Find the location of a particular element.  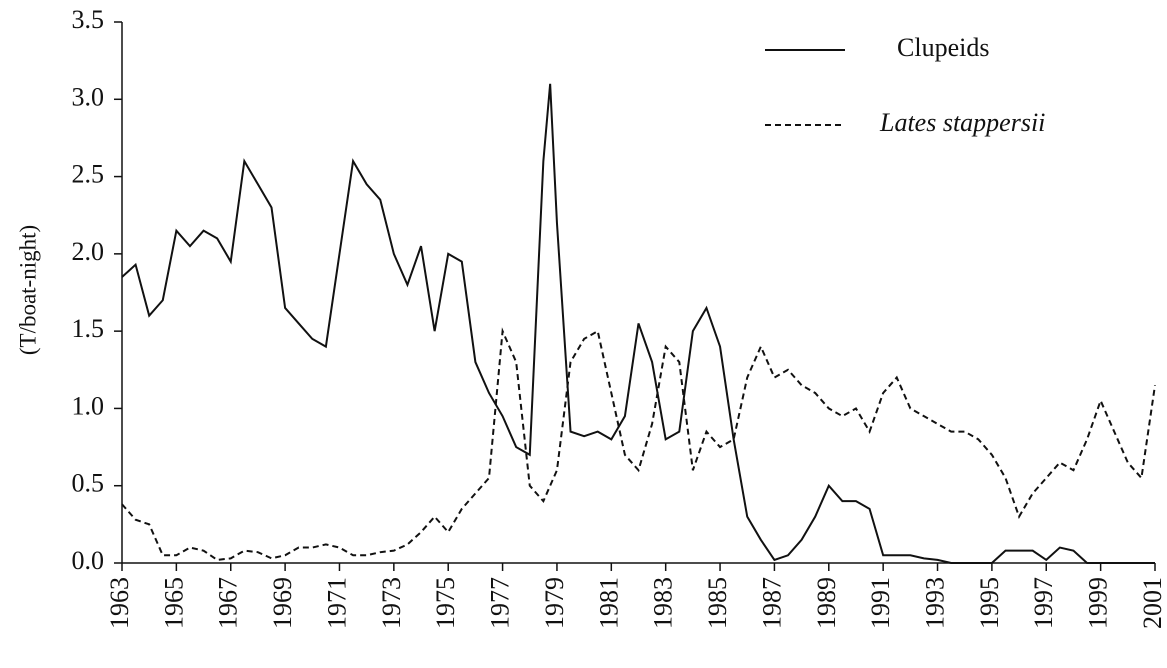

y-tick-label: 3.5 is located at coordinates (88, 19).